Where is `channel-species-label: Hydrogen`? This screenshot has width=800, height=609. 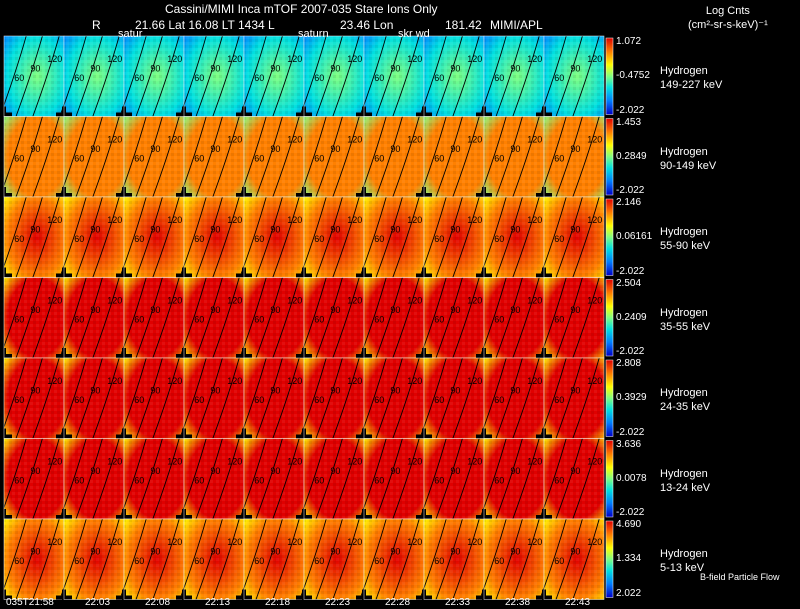 channel-species-label: Hydrogen is located at coordinates (684, 473).